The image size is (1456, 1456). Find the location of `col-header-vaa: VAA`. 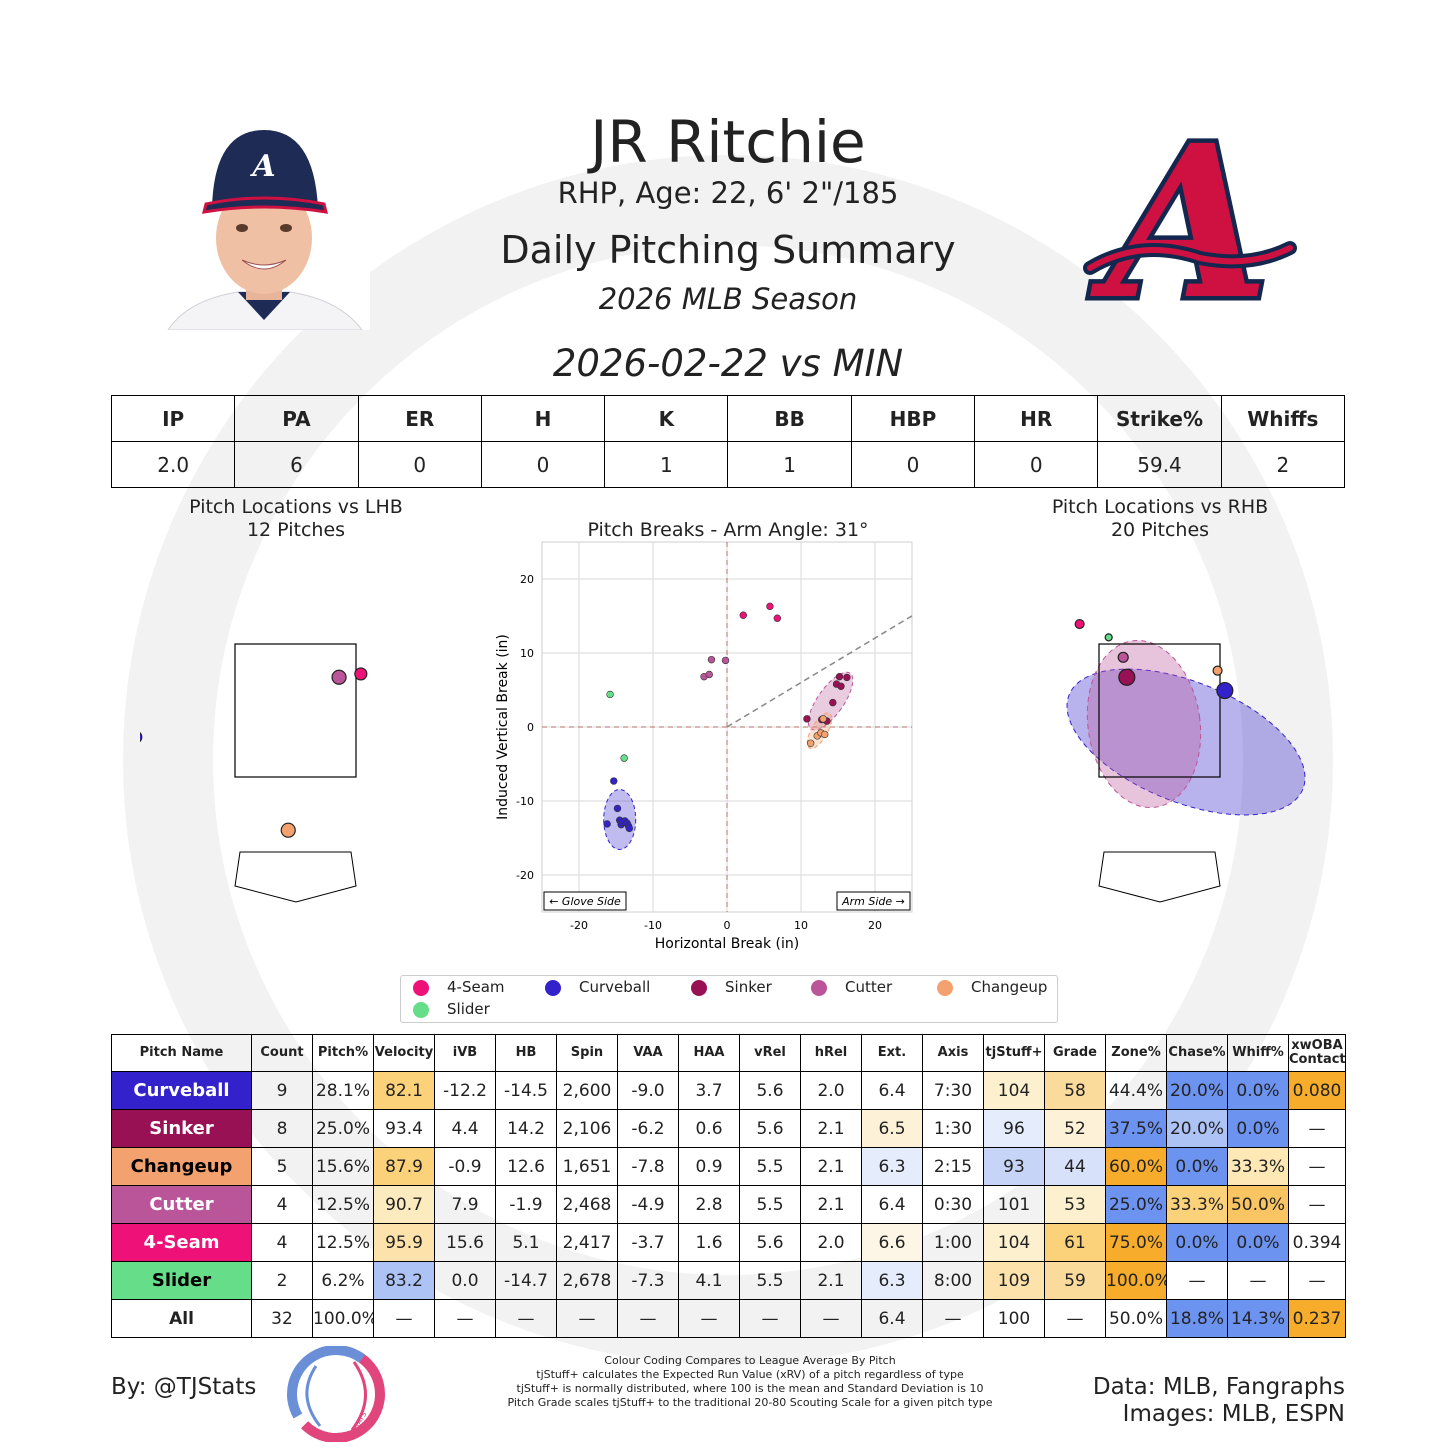

col-header-vaa: VAA is located at coordinates (648, 1053).